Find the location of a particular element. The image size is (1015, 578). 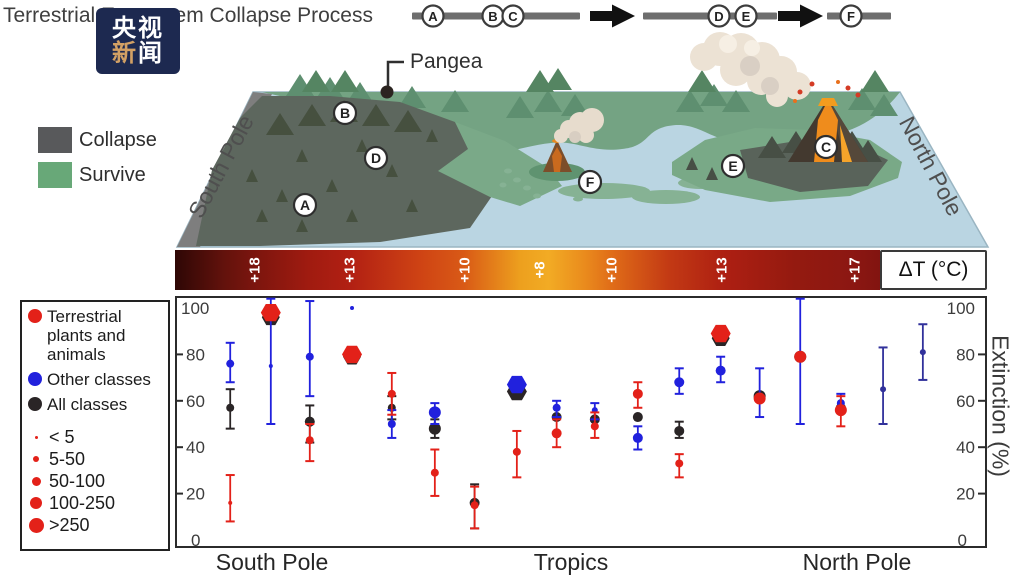

other-classes-dot is located at coordinates (35, 379).